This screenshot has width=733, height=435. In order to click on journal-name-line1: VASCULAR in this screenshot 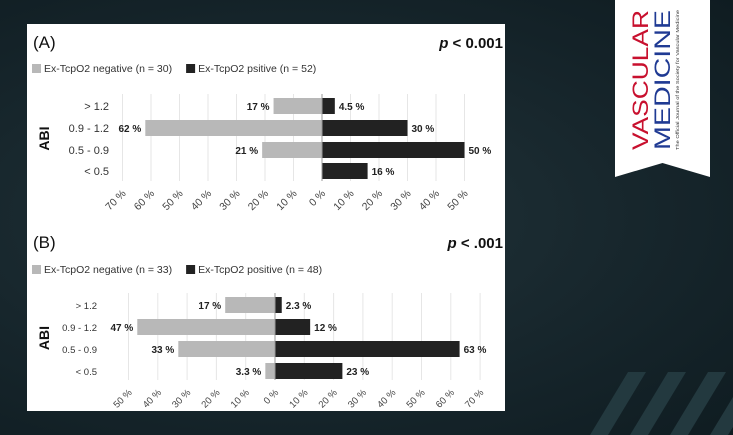, I will do `click(640, 80)`.